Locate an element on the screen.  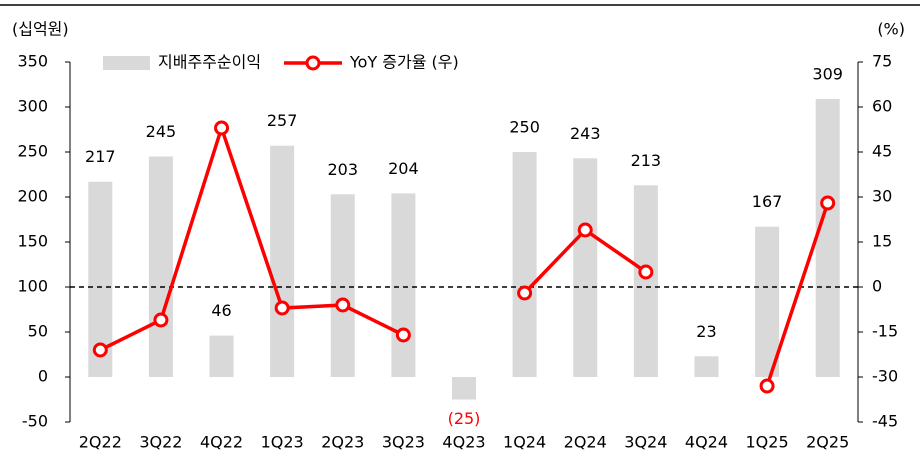
data-label: 245 is located at coordinates (161, 131).